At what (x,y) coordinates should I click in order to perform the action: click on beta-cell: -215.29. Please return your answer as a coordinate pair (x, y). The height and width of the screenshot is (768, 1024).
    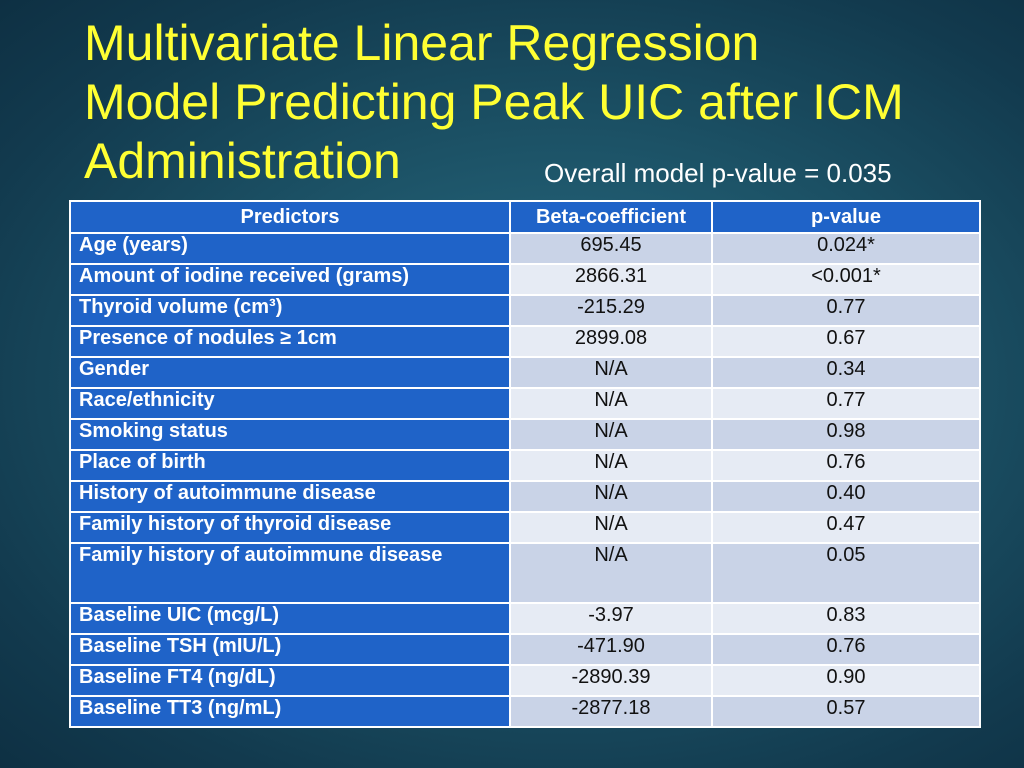
    Looking at the image, I should click on (611, 310).